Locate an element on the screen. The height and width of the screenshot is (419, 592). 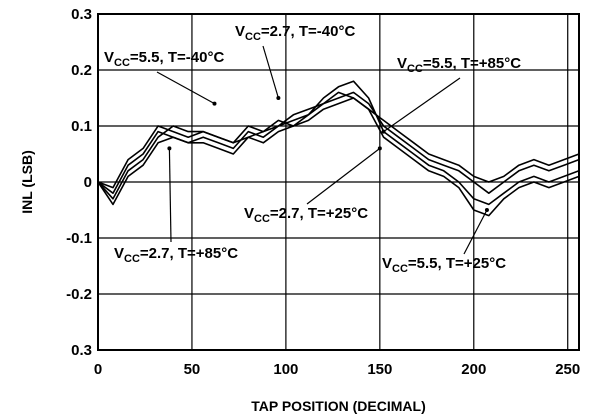
x-axis-title: TAP POSITION (DECIMAL) is located at coordinates (338, 406).